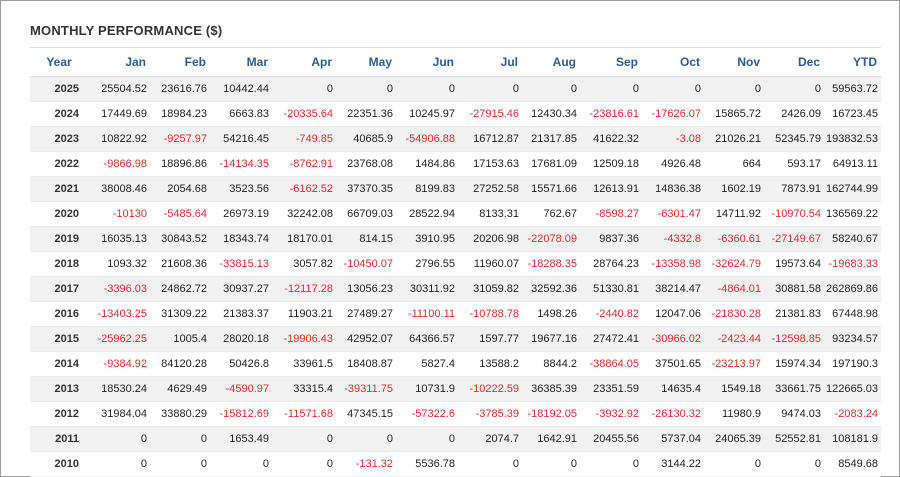  I want to click on month-cell: 12047.06, so click(673, 314).